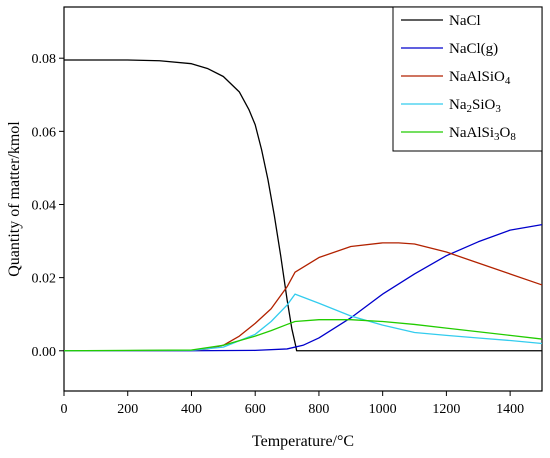 The width and height of the screenshot is (550, 458). I want to click on y-tick-label: 0.00, so click(44, 352).